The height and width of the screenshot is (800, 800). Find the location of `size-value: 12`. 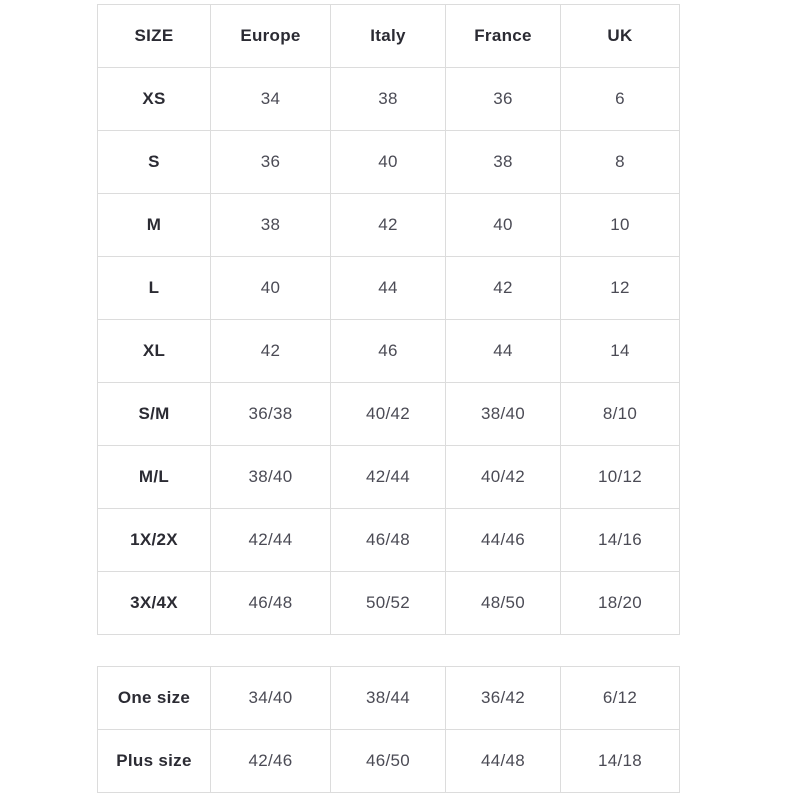

size-value: 12 is located at coordinates (620, 288).